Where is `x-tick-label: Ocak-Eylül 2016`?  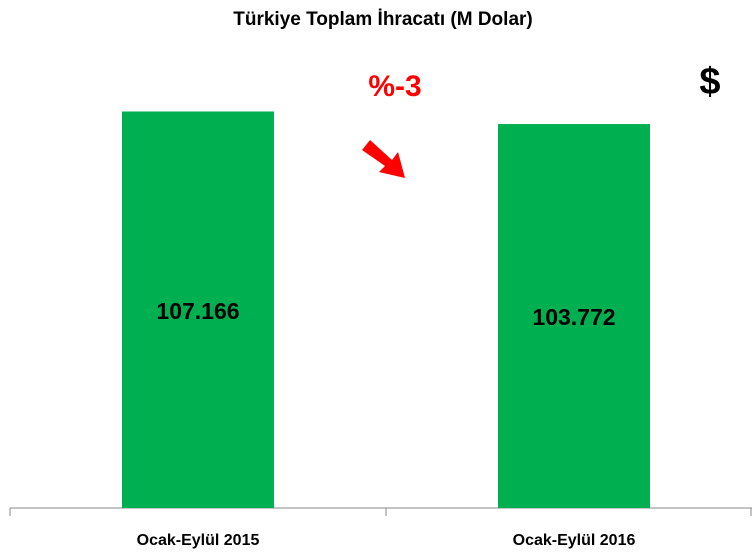 x-tick-label: Ocak-Eylül 2016 is located at coordinates (574, 540).